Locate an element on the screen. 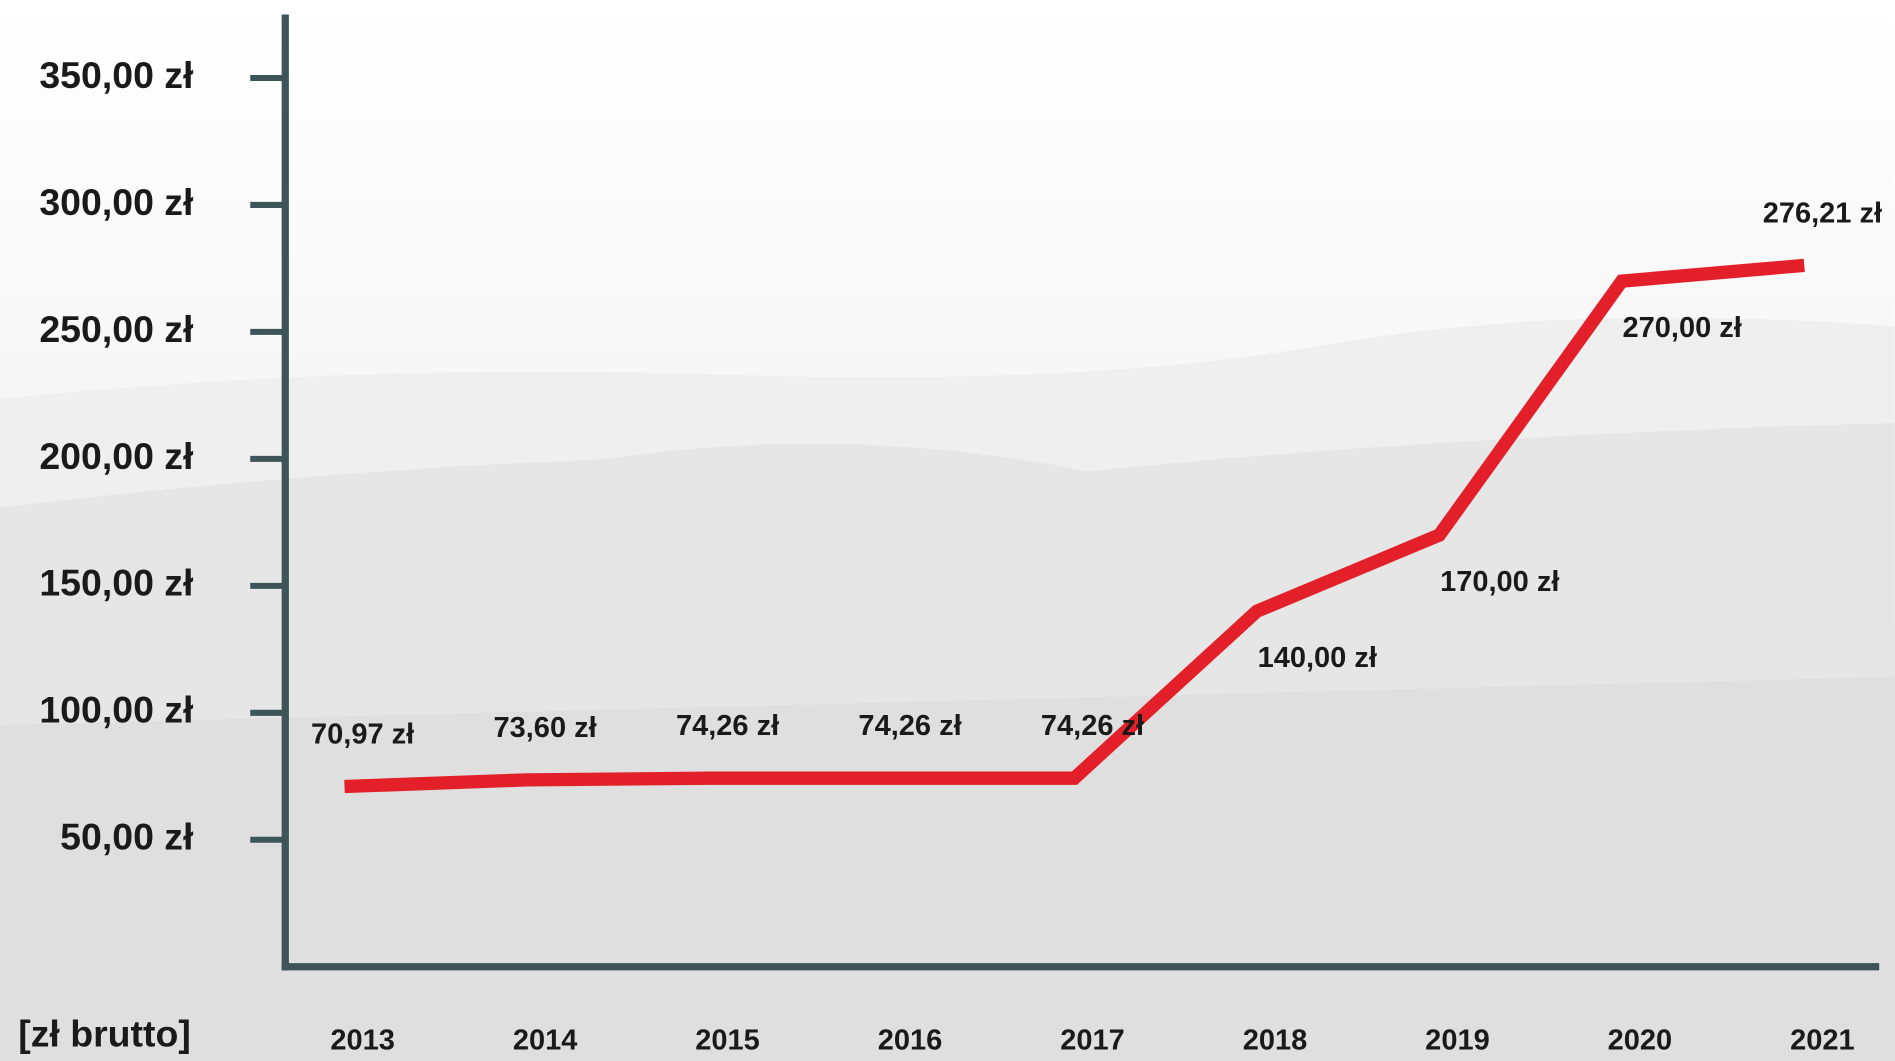 The image size is (1895, 1061). y-tick-label: 100,00 zł is located at coordinates (116, 710).